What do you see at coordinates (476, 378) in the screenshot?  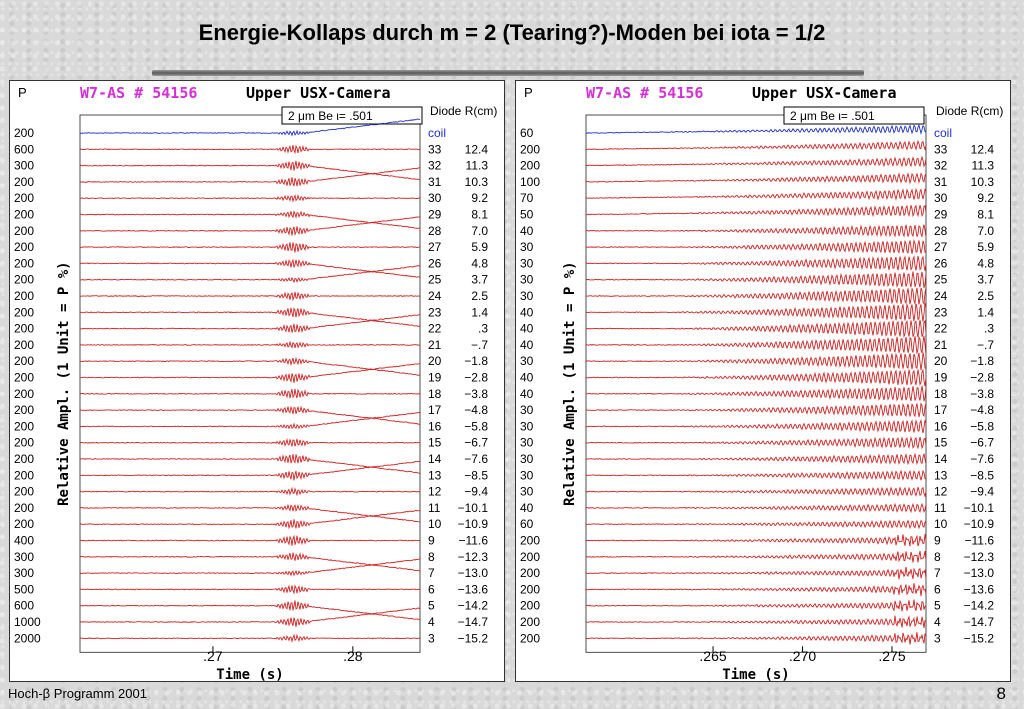 I see `radius-value-15: −2.8` at bounding box center [476, 378].